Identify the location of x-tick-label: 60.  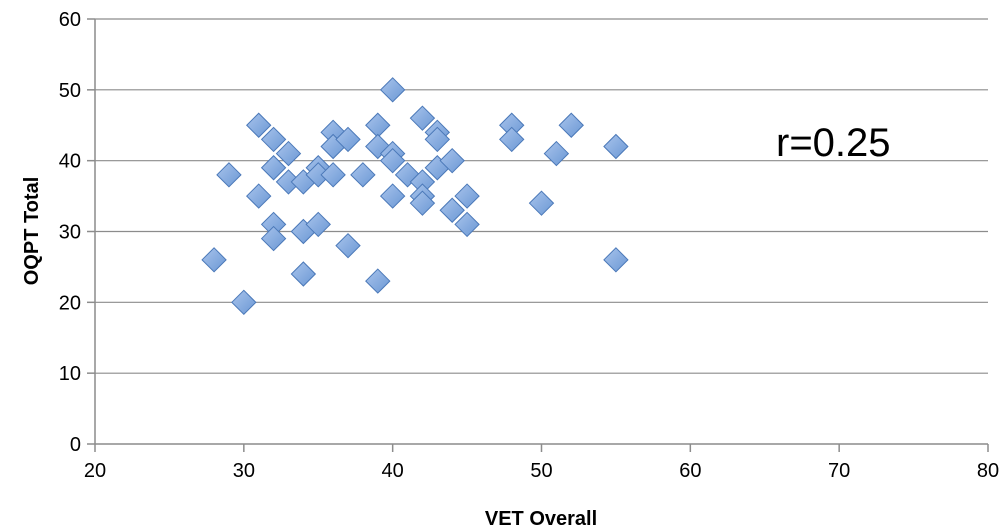
(690, 471).